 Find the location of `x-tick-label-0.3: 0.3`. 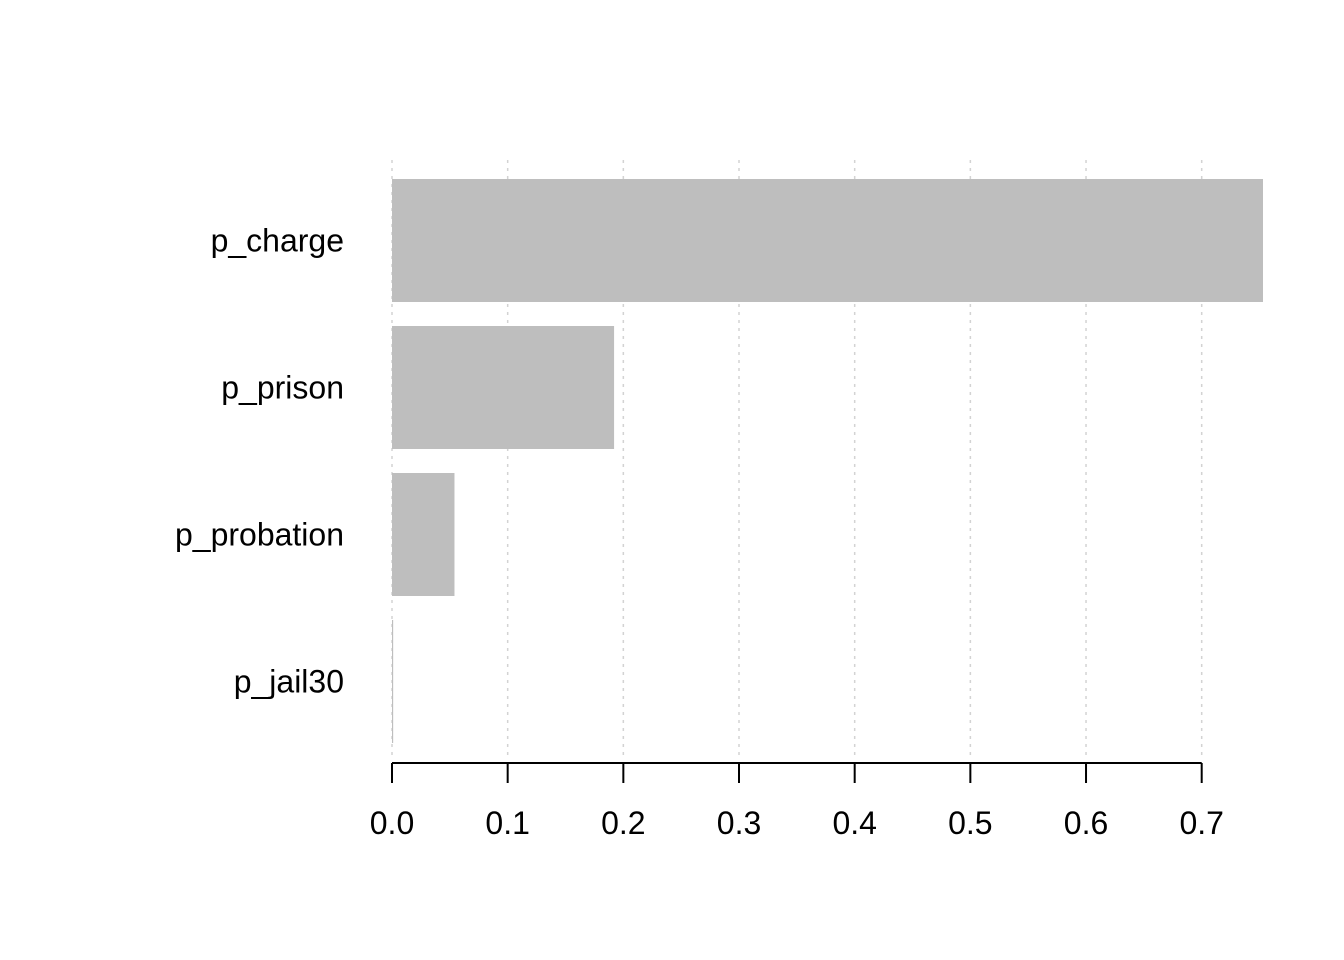

x-tick-label-0.3: 0.3 is located at coordinates (739, 823).